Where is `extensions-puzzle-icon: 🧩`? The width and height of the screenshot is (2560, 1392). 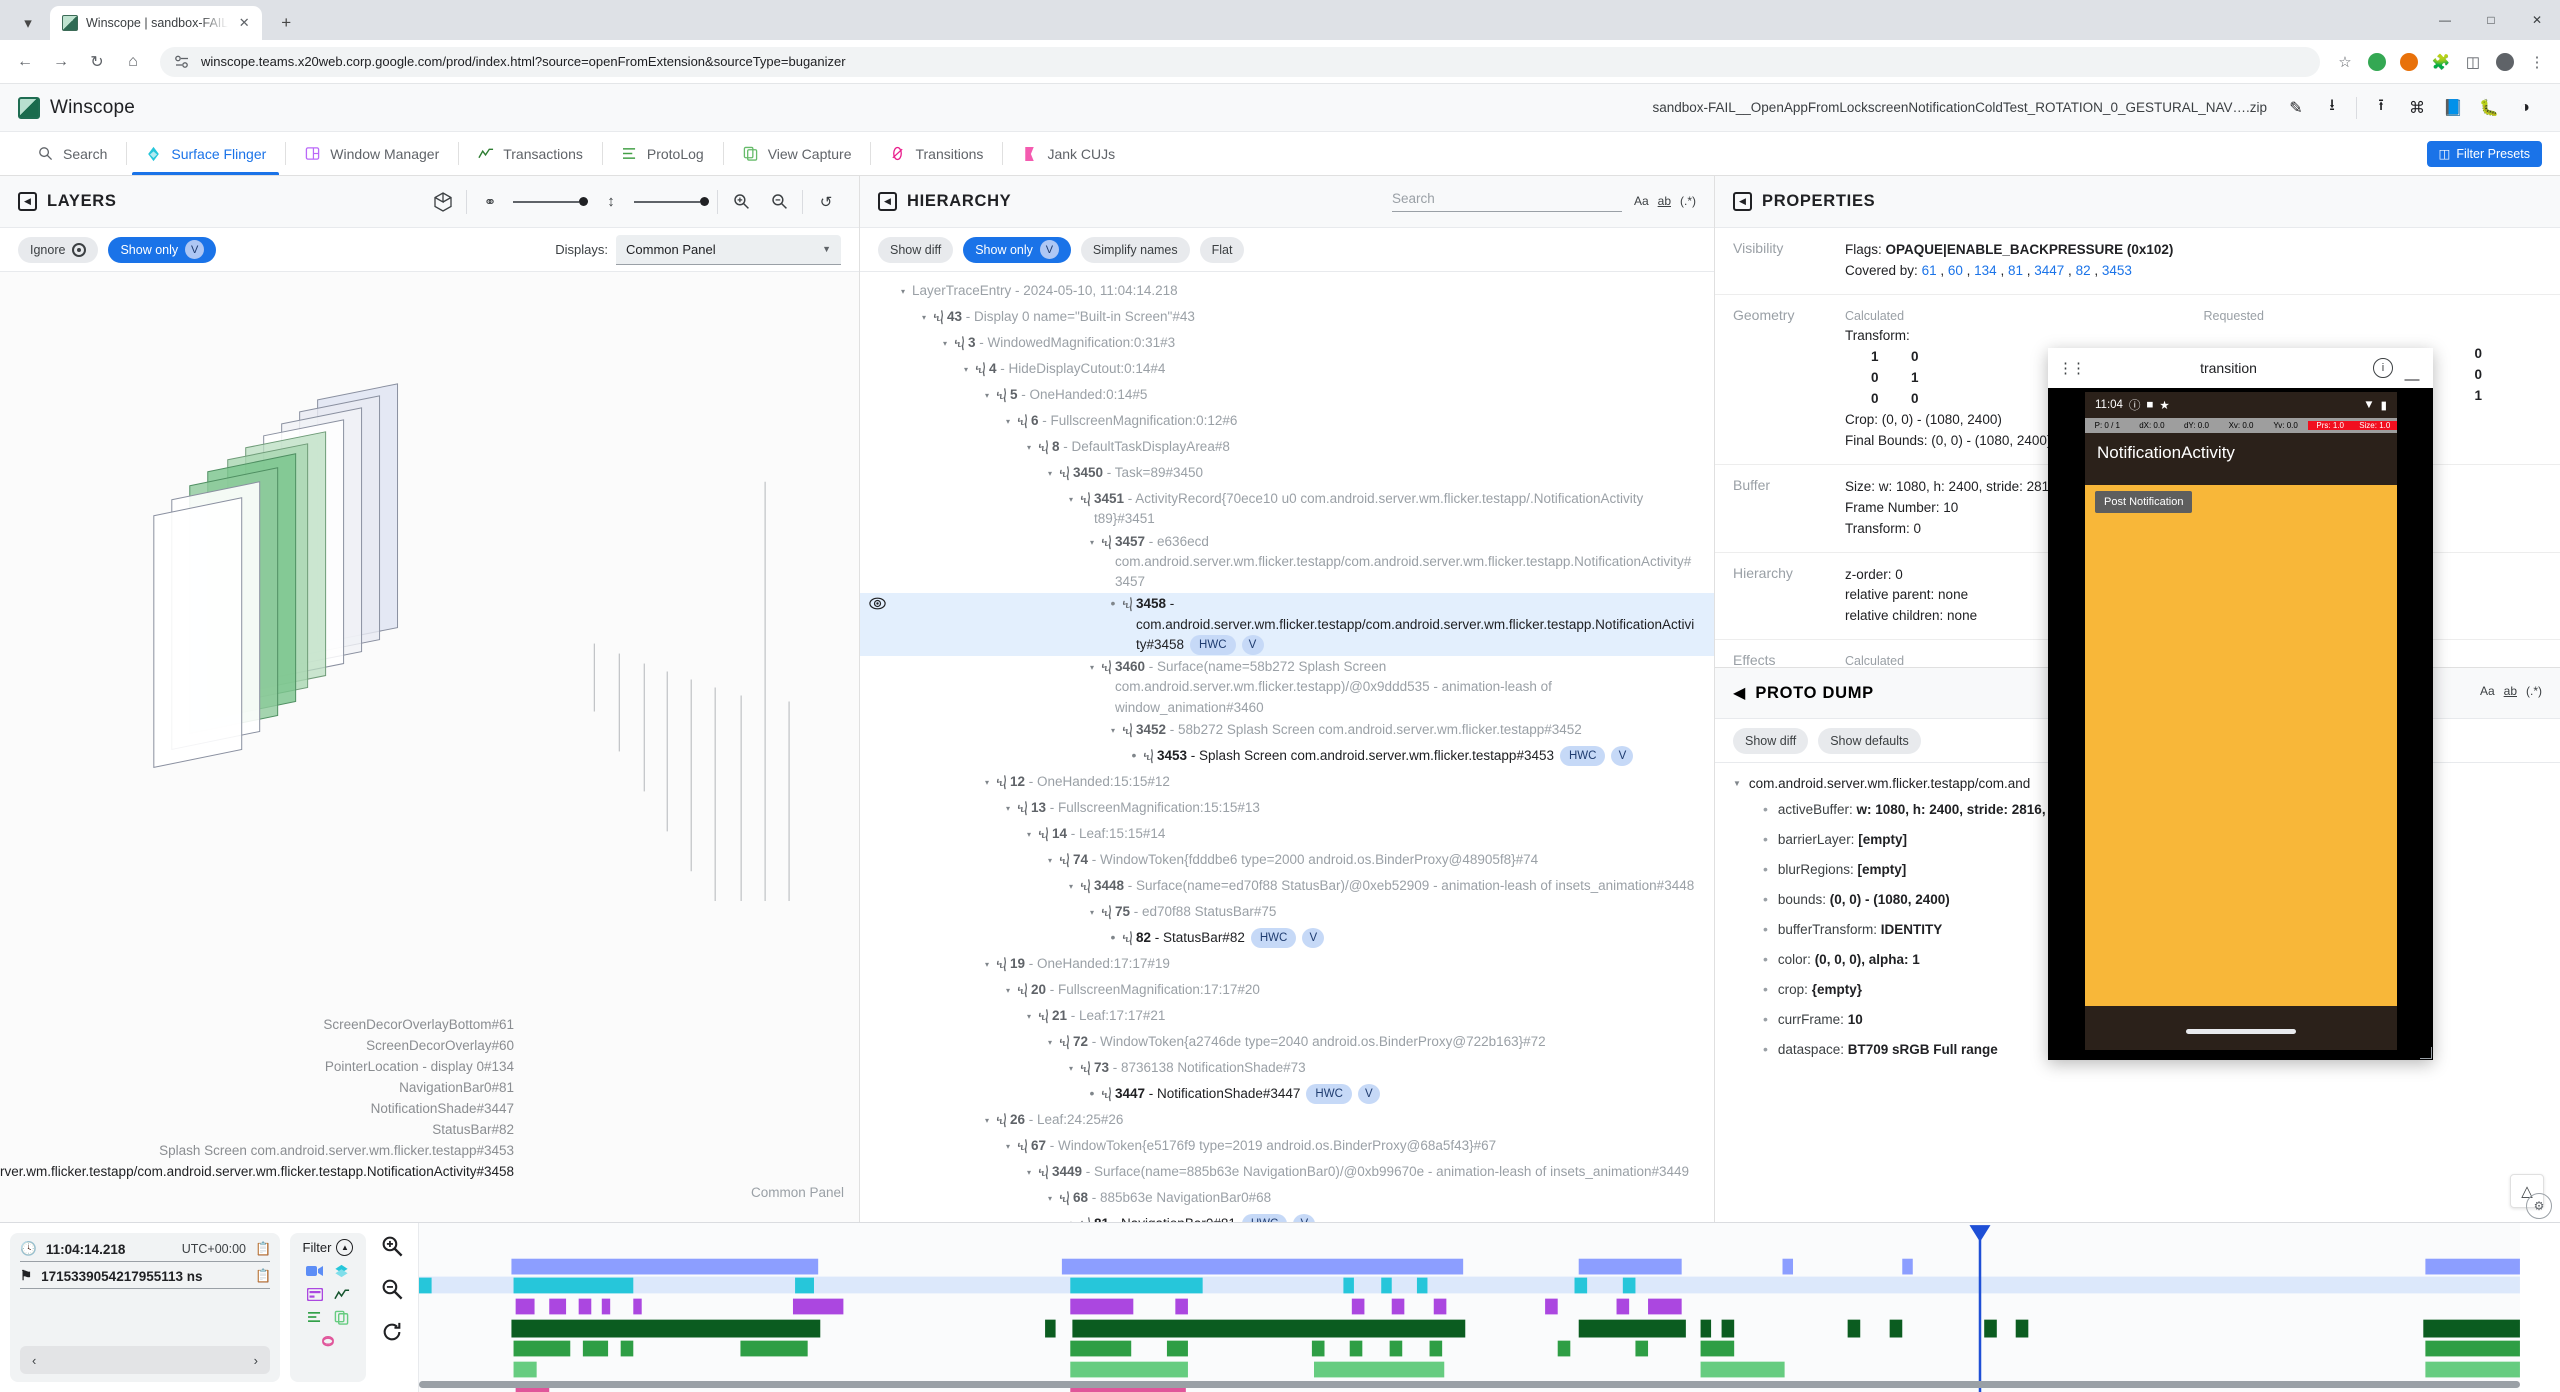 extensions-puzzle-icon: 🧩 is located at coordinates (2441, 62).